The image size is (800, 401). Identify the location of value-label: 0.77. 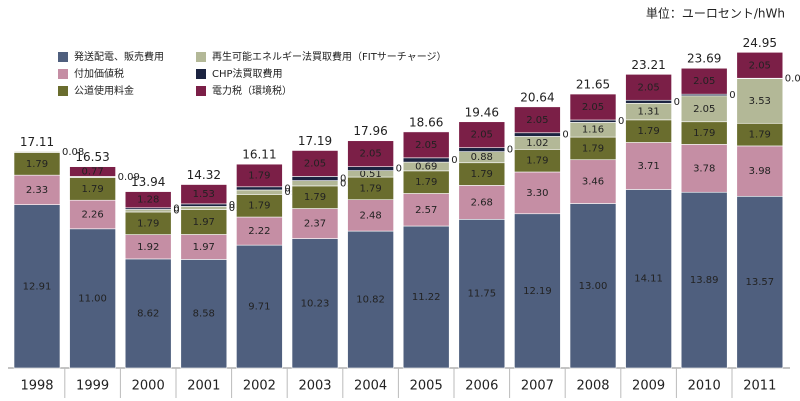
(92, 172).